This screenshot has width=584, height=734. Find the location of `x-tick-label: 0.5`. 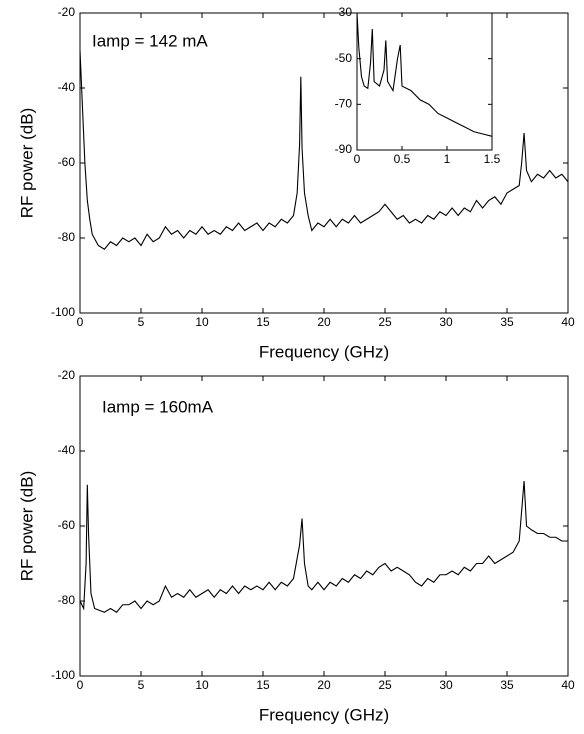

x-tick-label: 0.5 is located at coordinates (402, 159).